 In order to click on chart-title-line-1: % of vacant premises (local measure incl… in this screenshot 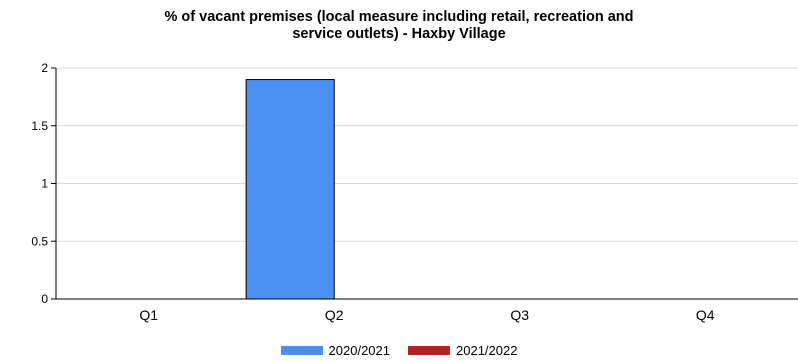, I will do `click(399, 17)`.